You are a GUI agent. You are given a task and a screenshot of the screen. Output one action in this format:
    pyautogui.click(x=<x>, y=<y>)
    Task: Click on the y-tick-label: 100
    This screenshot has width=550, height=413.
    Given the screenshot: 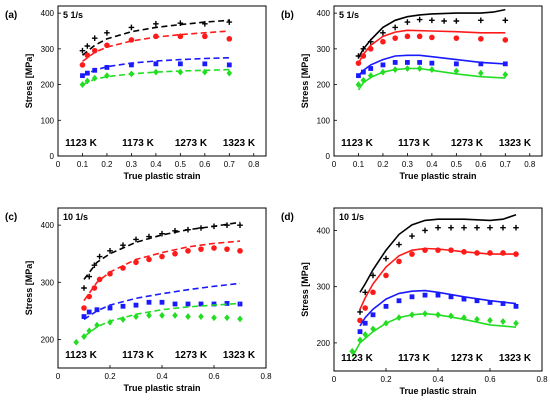 What is the action you would take?
    pyautogui.click(x=324, y=120)
    